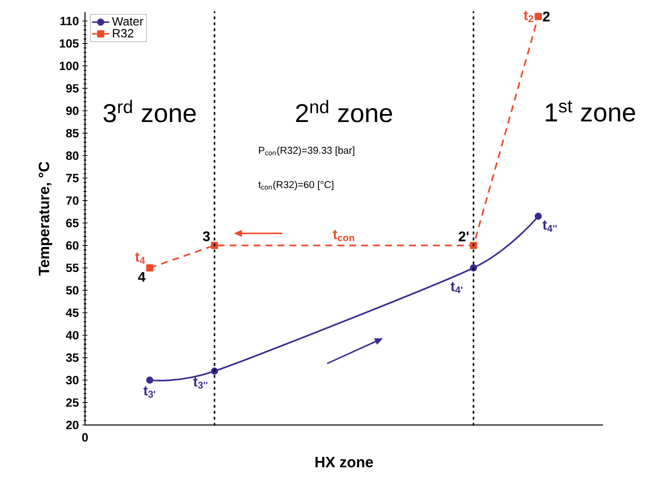 Image resolution: width=646 pixels, height=490 pixels. I want to click on annotation: 3, so click(206, 236).